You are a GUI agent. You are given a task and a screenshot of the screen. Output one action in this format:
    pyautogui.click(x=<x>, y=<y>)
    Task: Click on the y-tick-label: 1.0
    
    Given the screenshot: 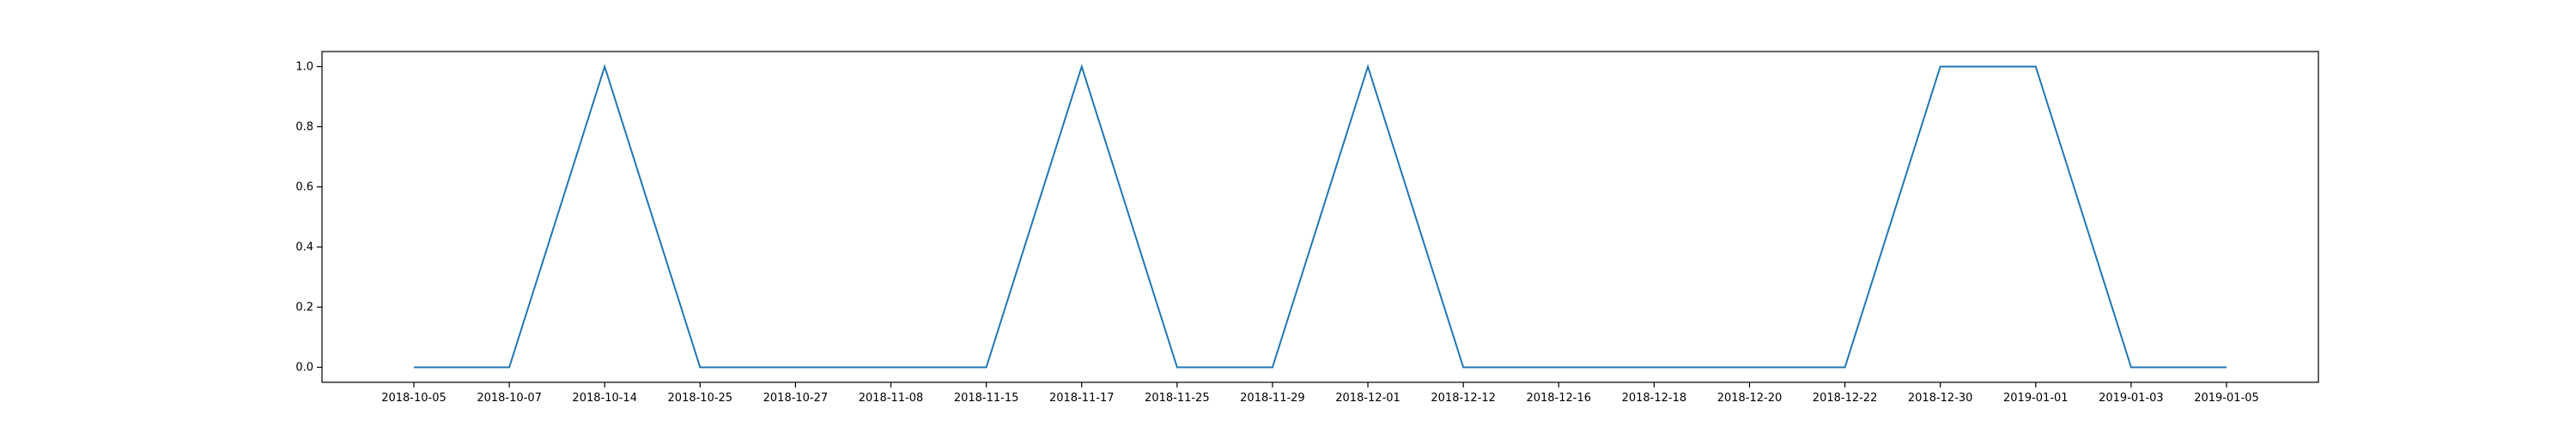 What is the action you would take?
    pyautogui.click(x=304, y=67)
    